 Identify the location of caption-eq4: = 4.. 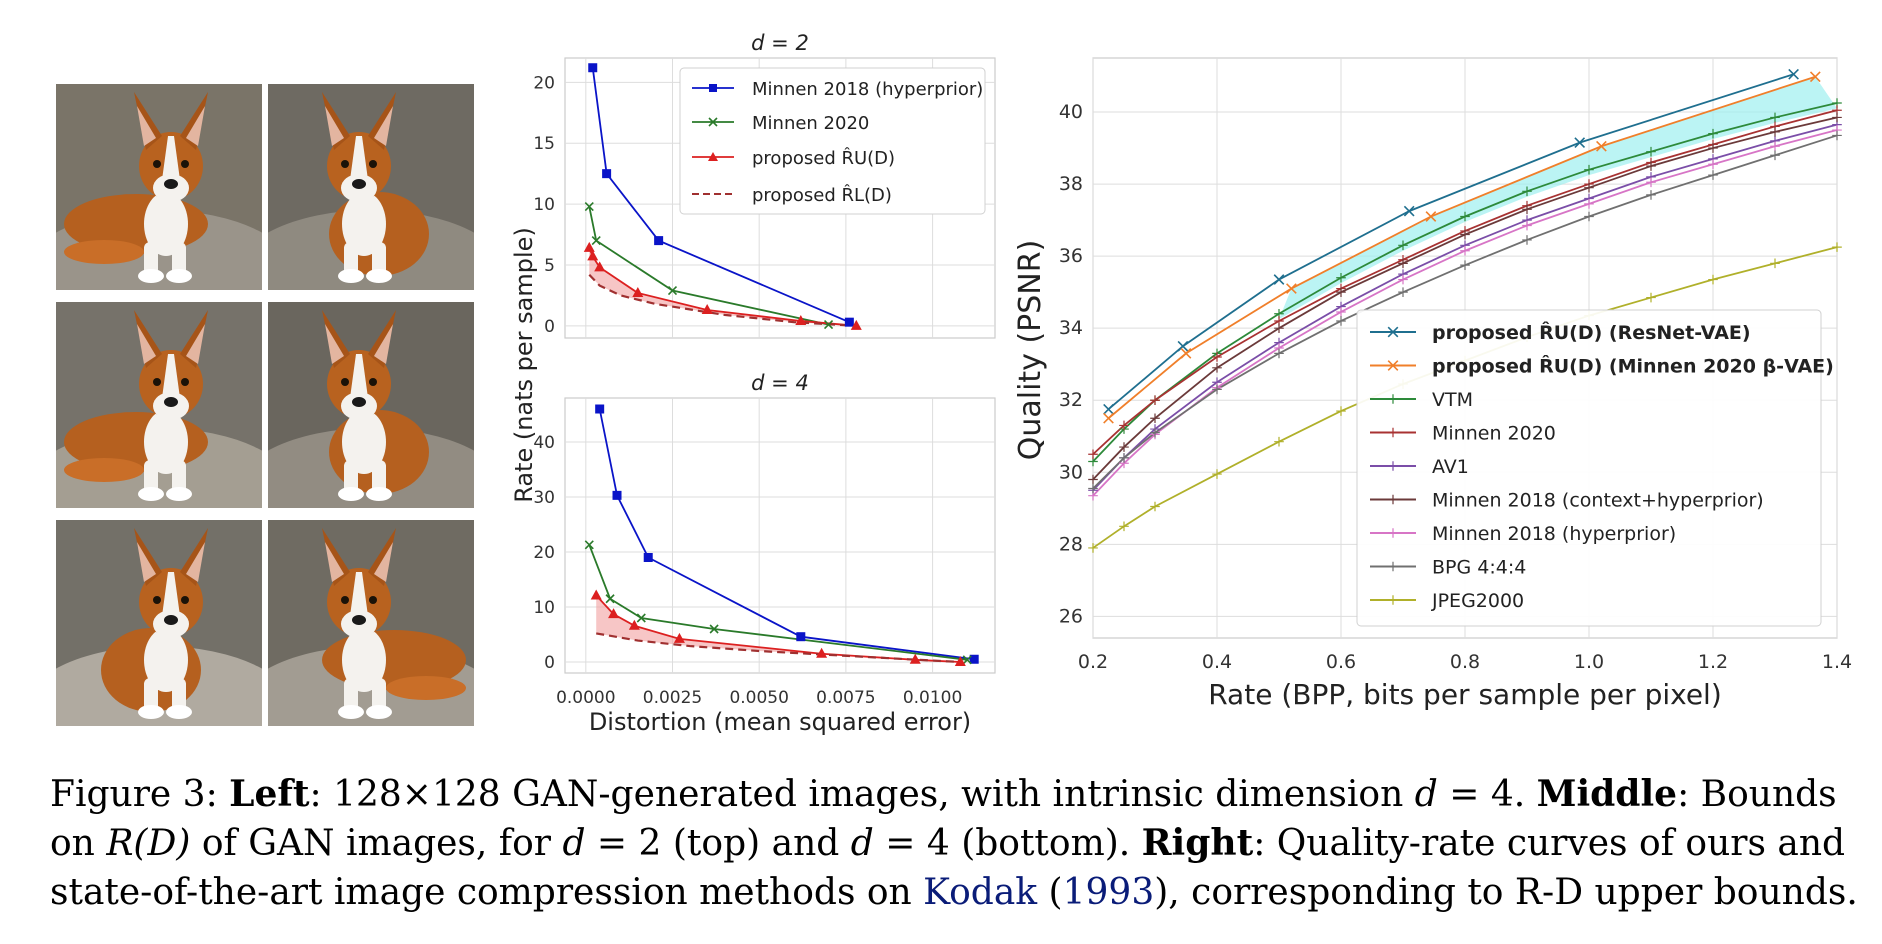
(1487, 794).